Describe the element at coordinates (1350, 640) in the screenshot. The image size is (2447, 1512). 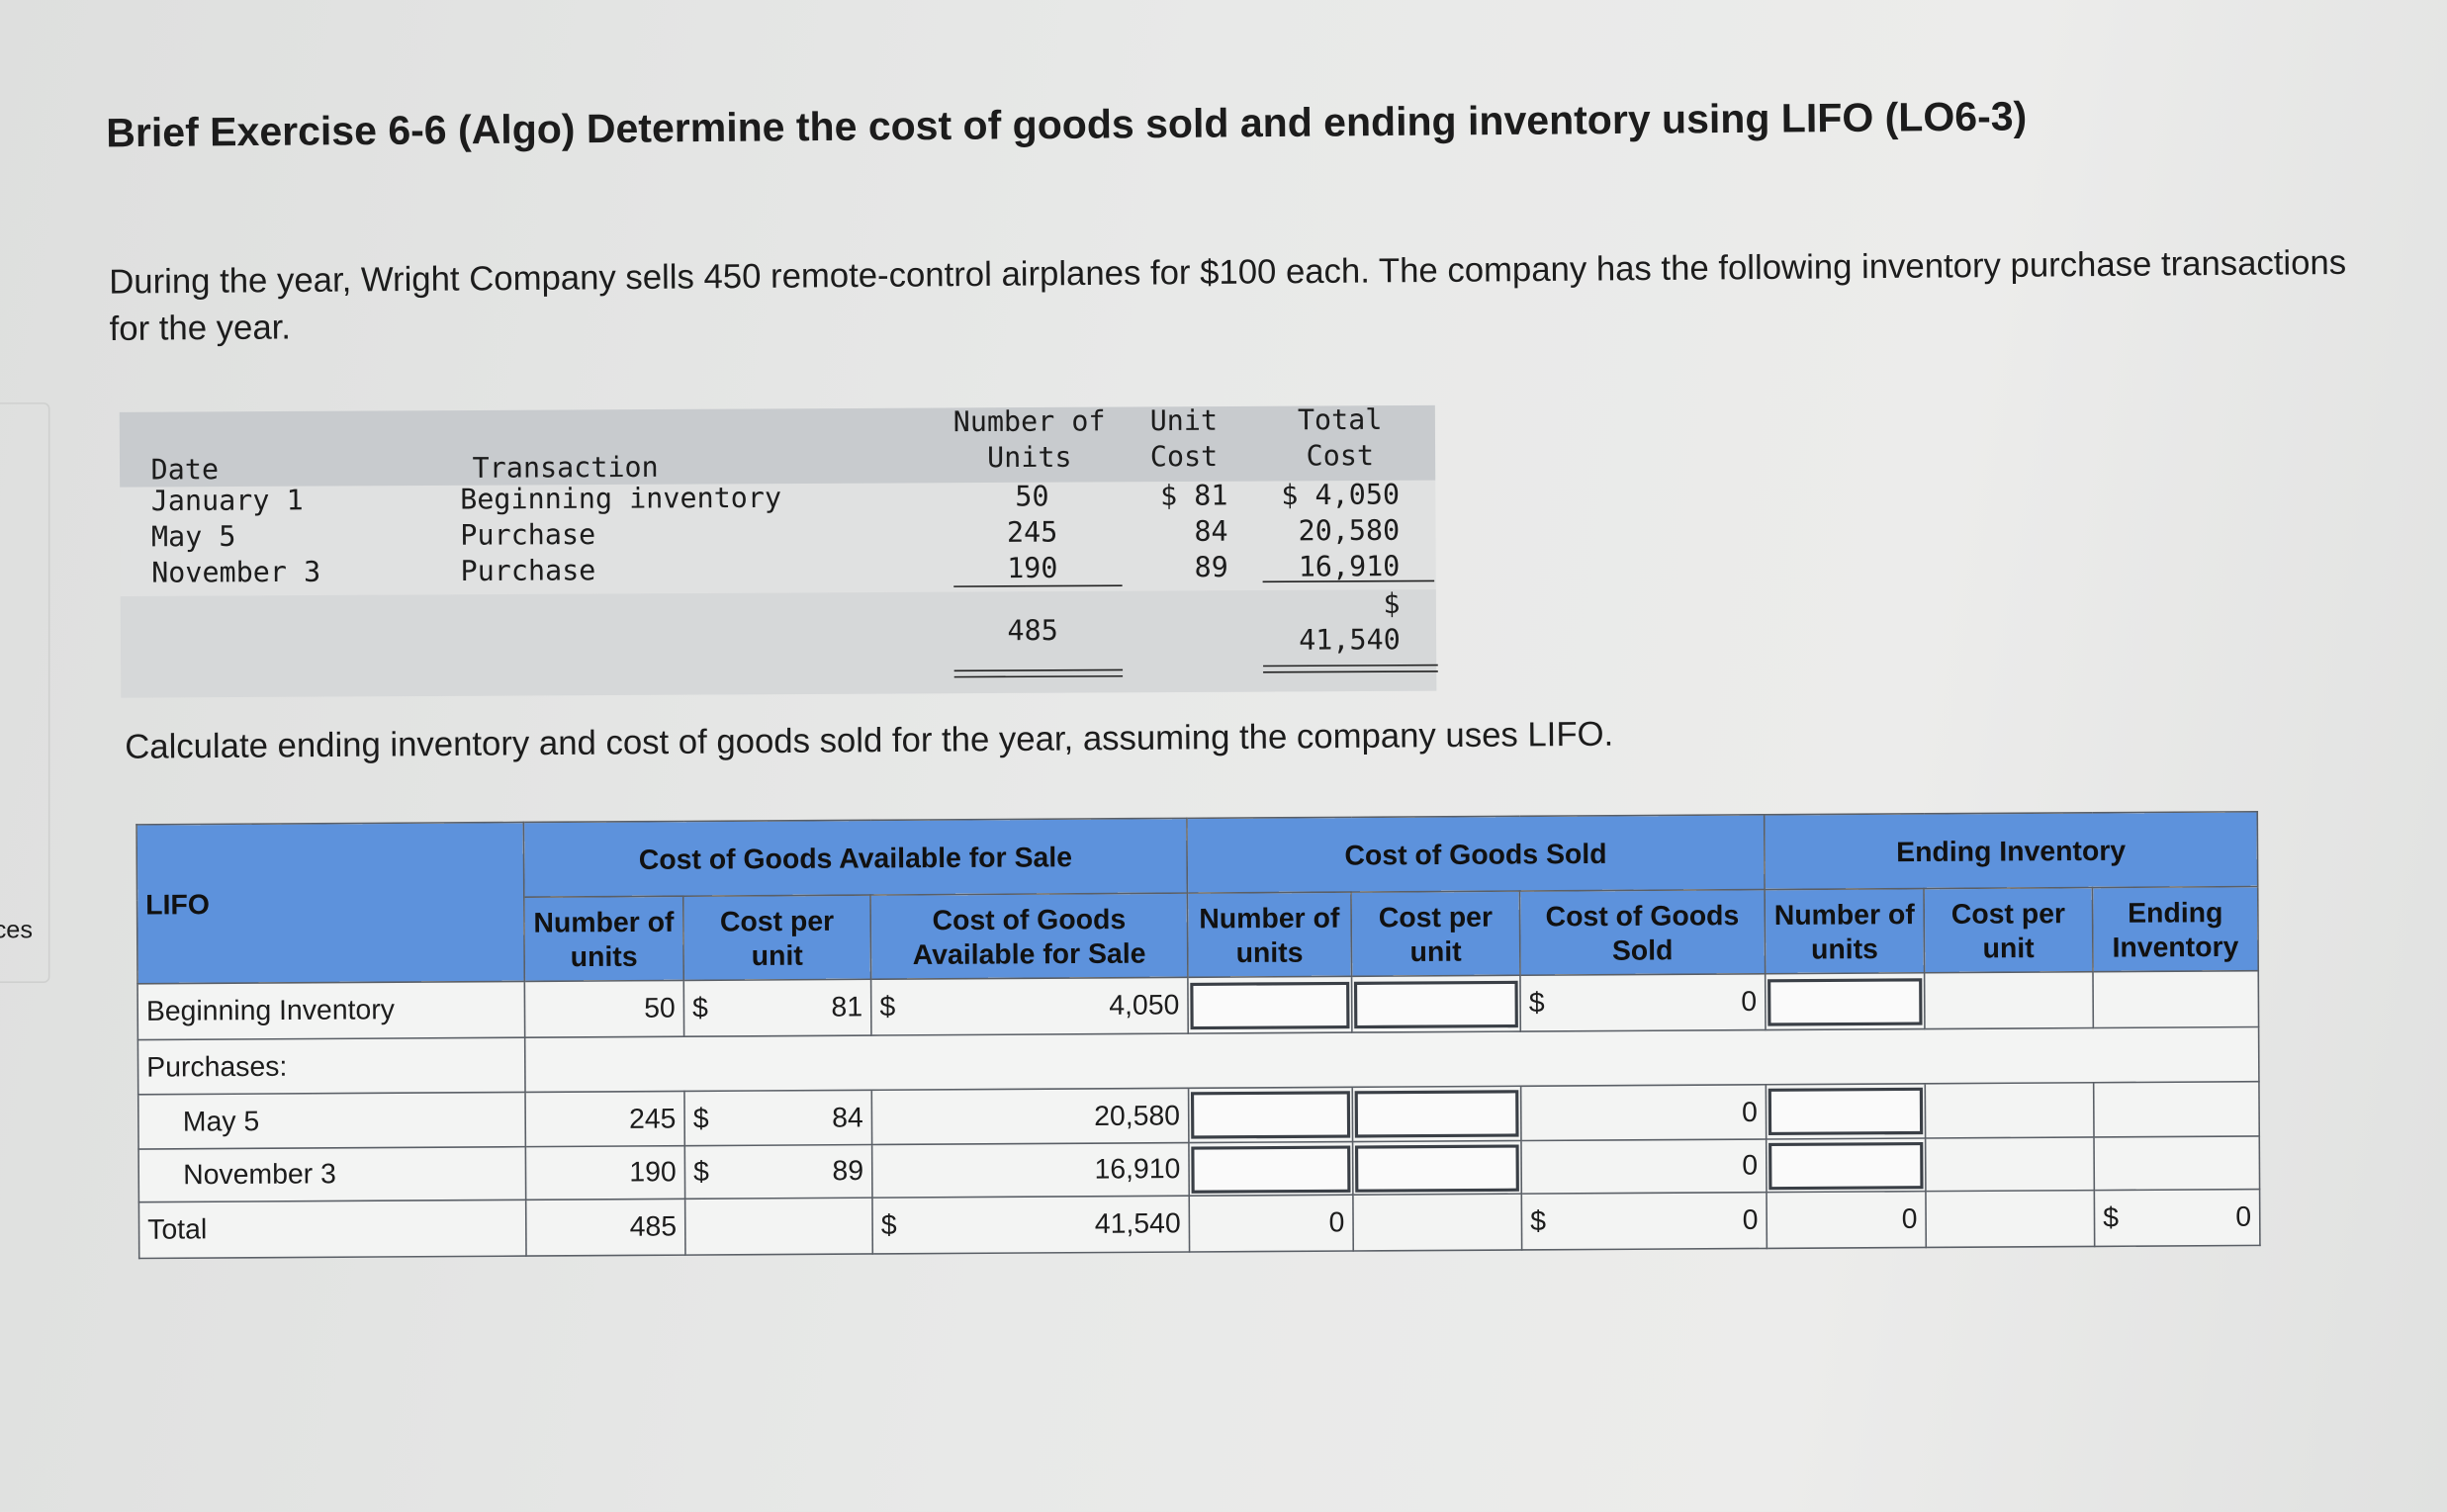
I see `total-cost: 41,540` at that location.